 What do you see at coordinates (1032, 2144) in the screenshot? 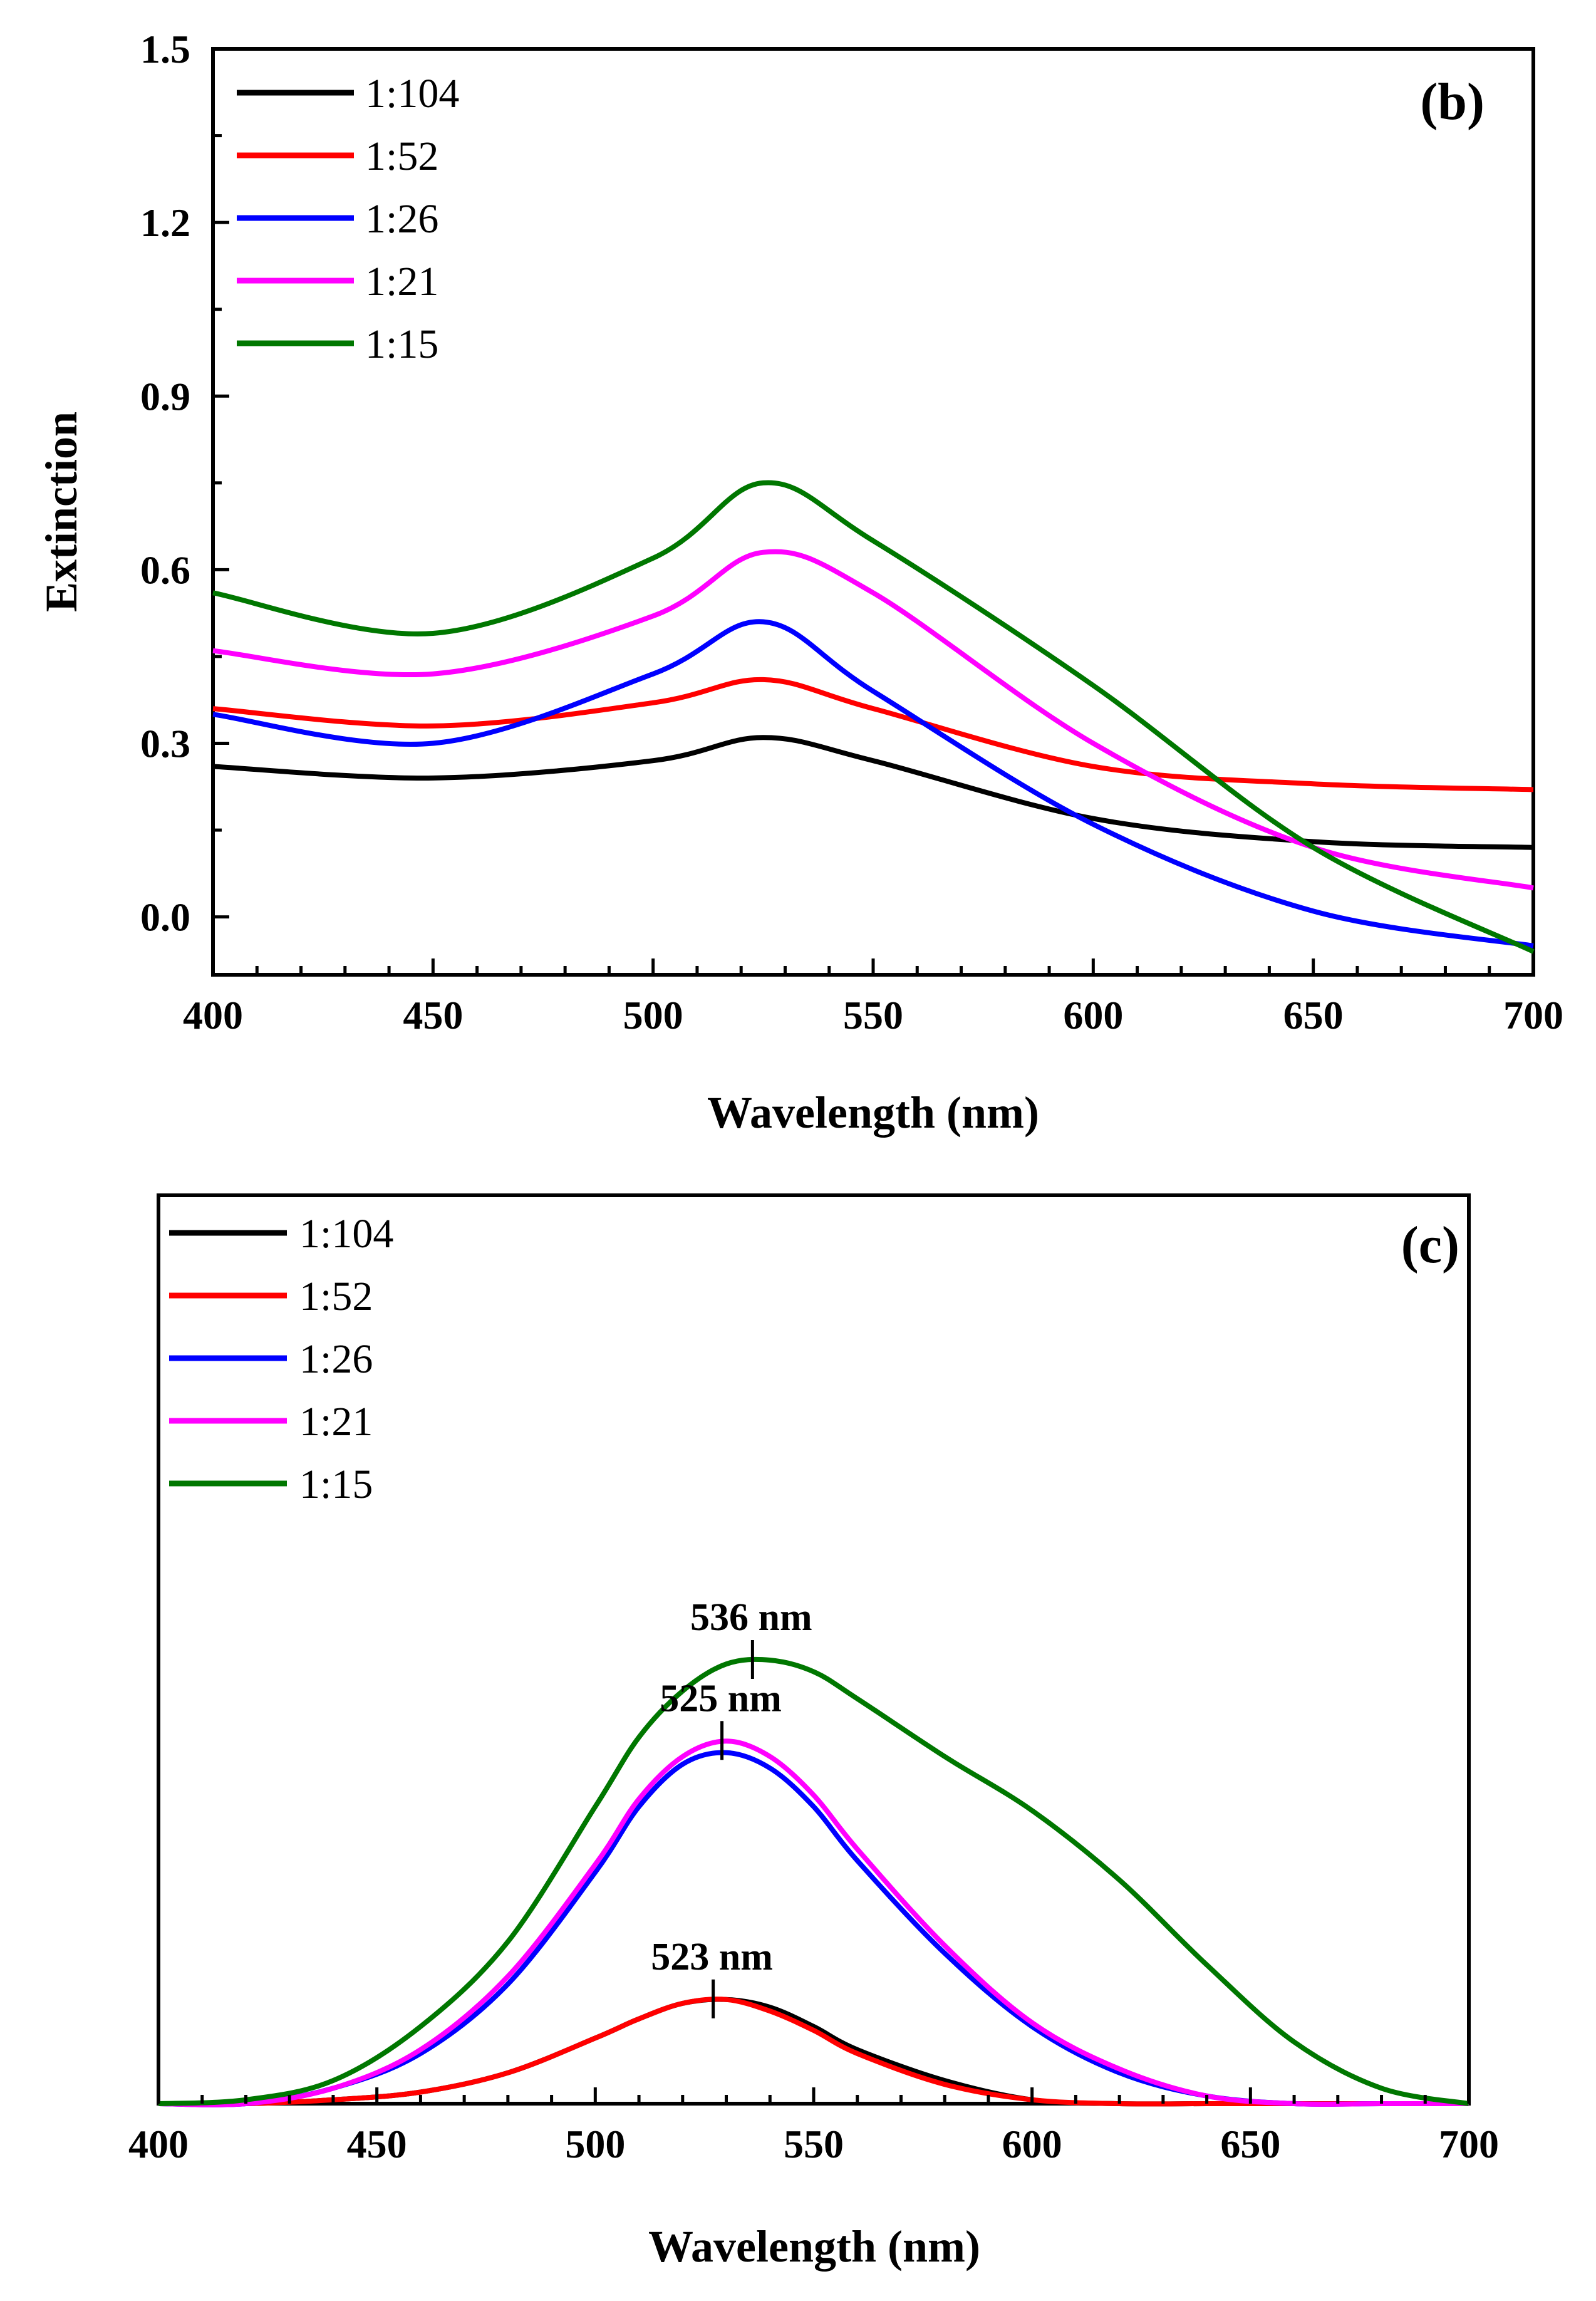
I see `panel-c-x-tick-label: 600` at bounding box center [1032, 2144].